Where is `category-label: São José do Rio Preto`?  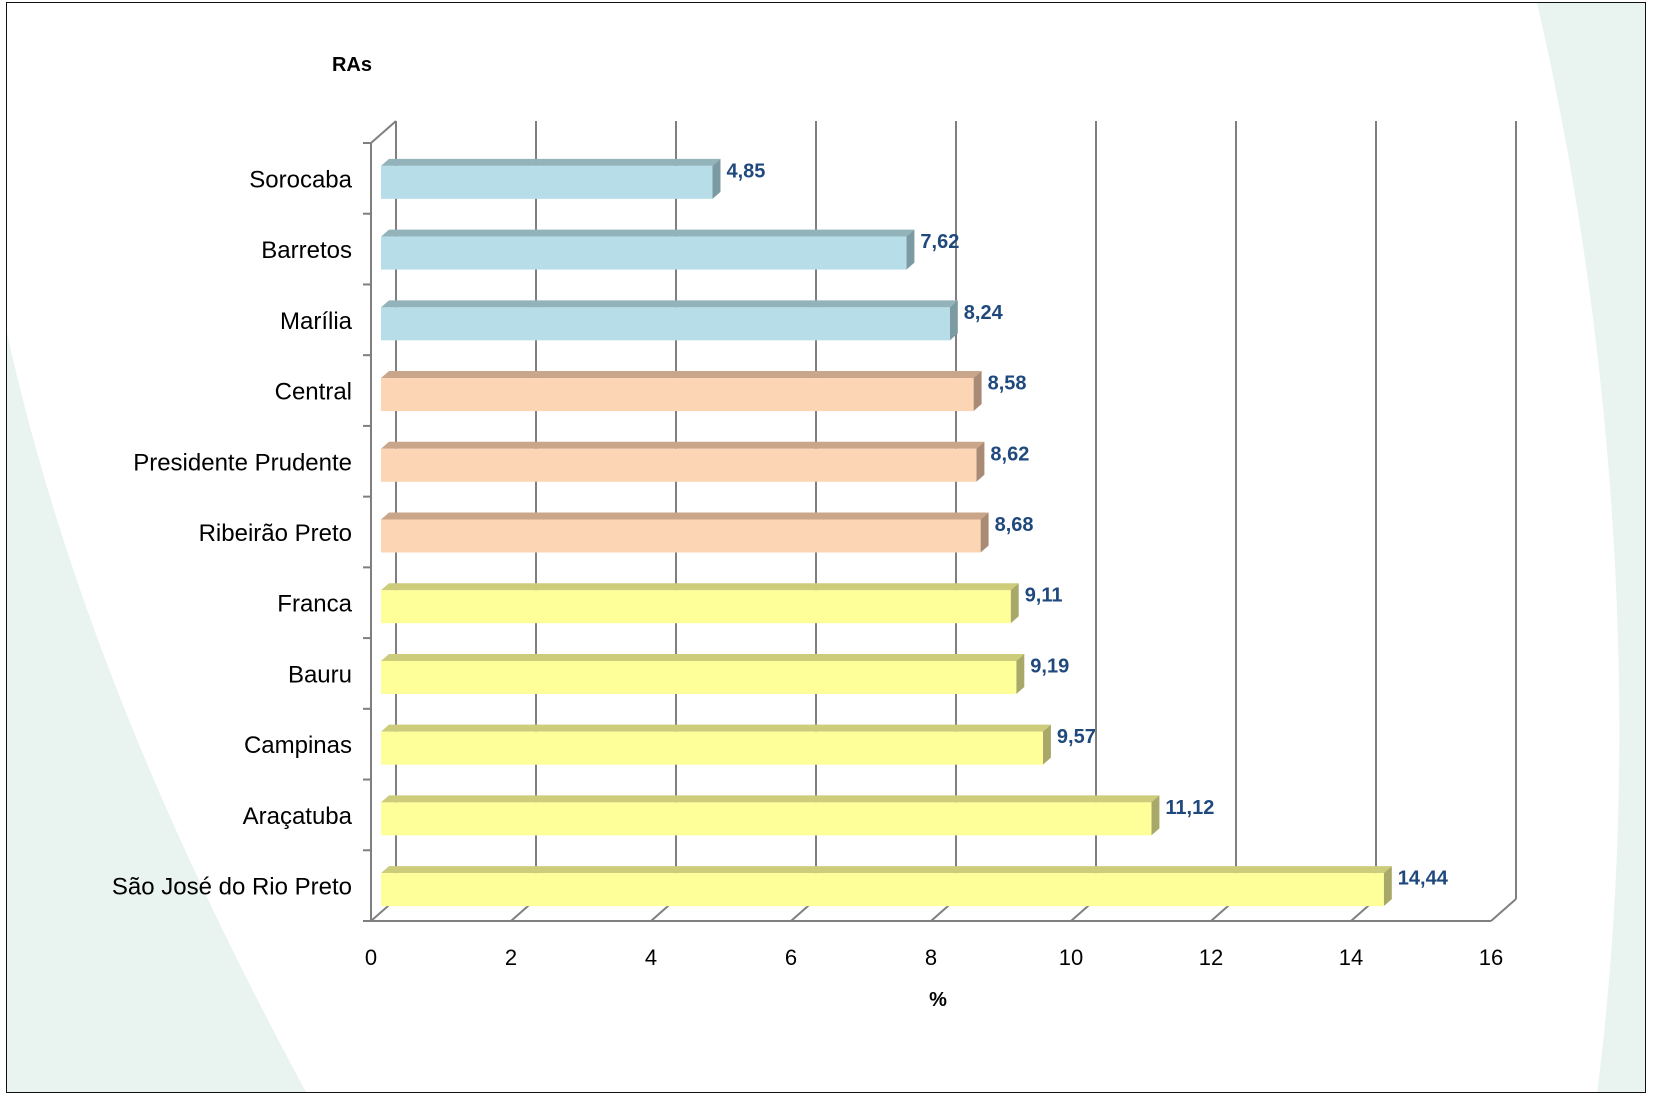 category-label: São José do Rio Preto is located at coordinates (232, 887).